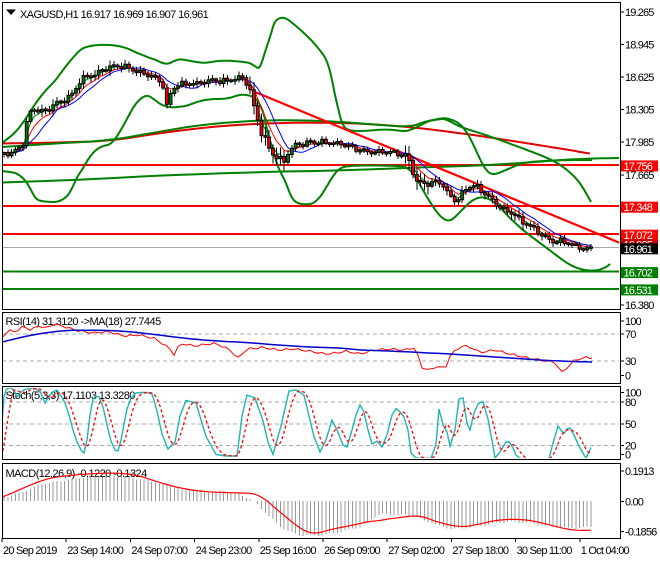 Image resolution: width=660 pixels, height=565 pixels. I want to click on svg-text: 17.348, so click(638, 208).